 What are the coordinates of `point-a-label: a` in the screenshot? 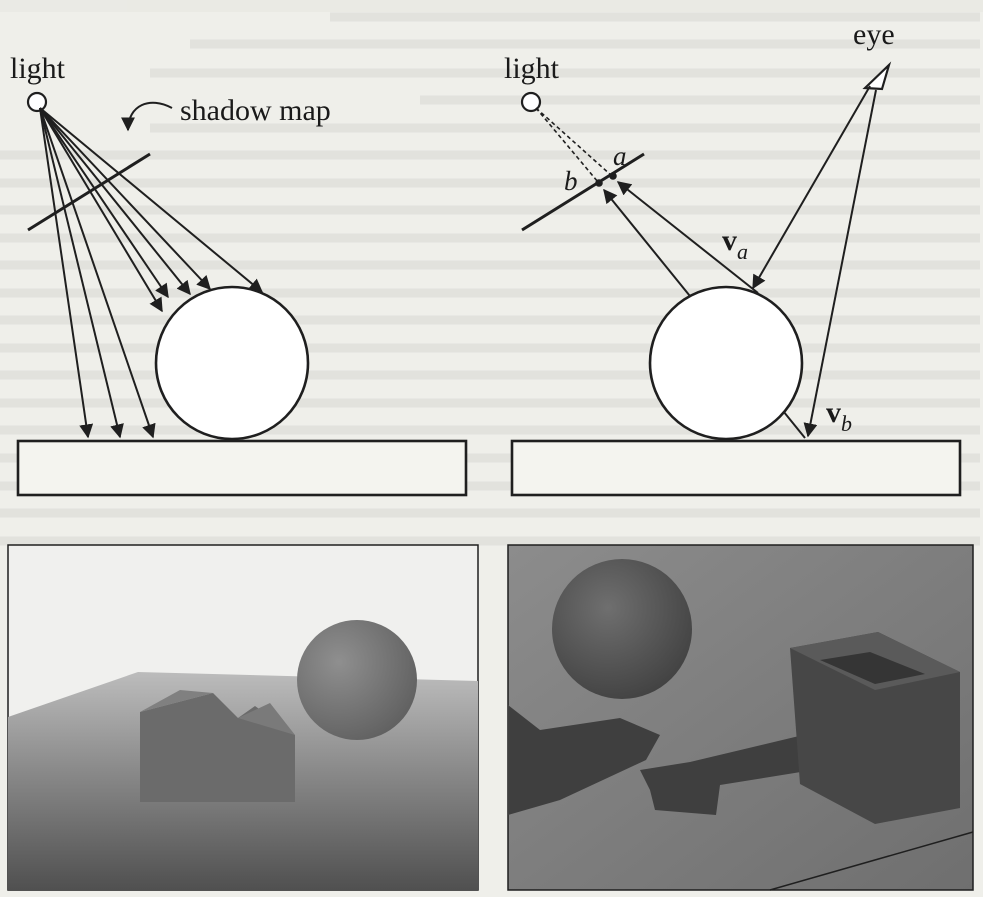 It's located at (620, 156).